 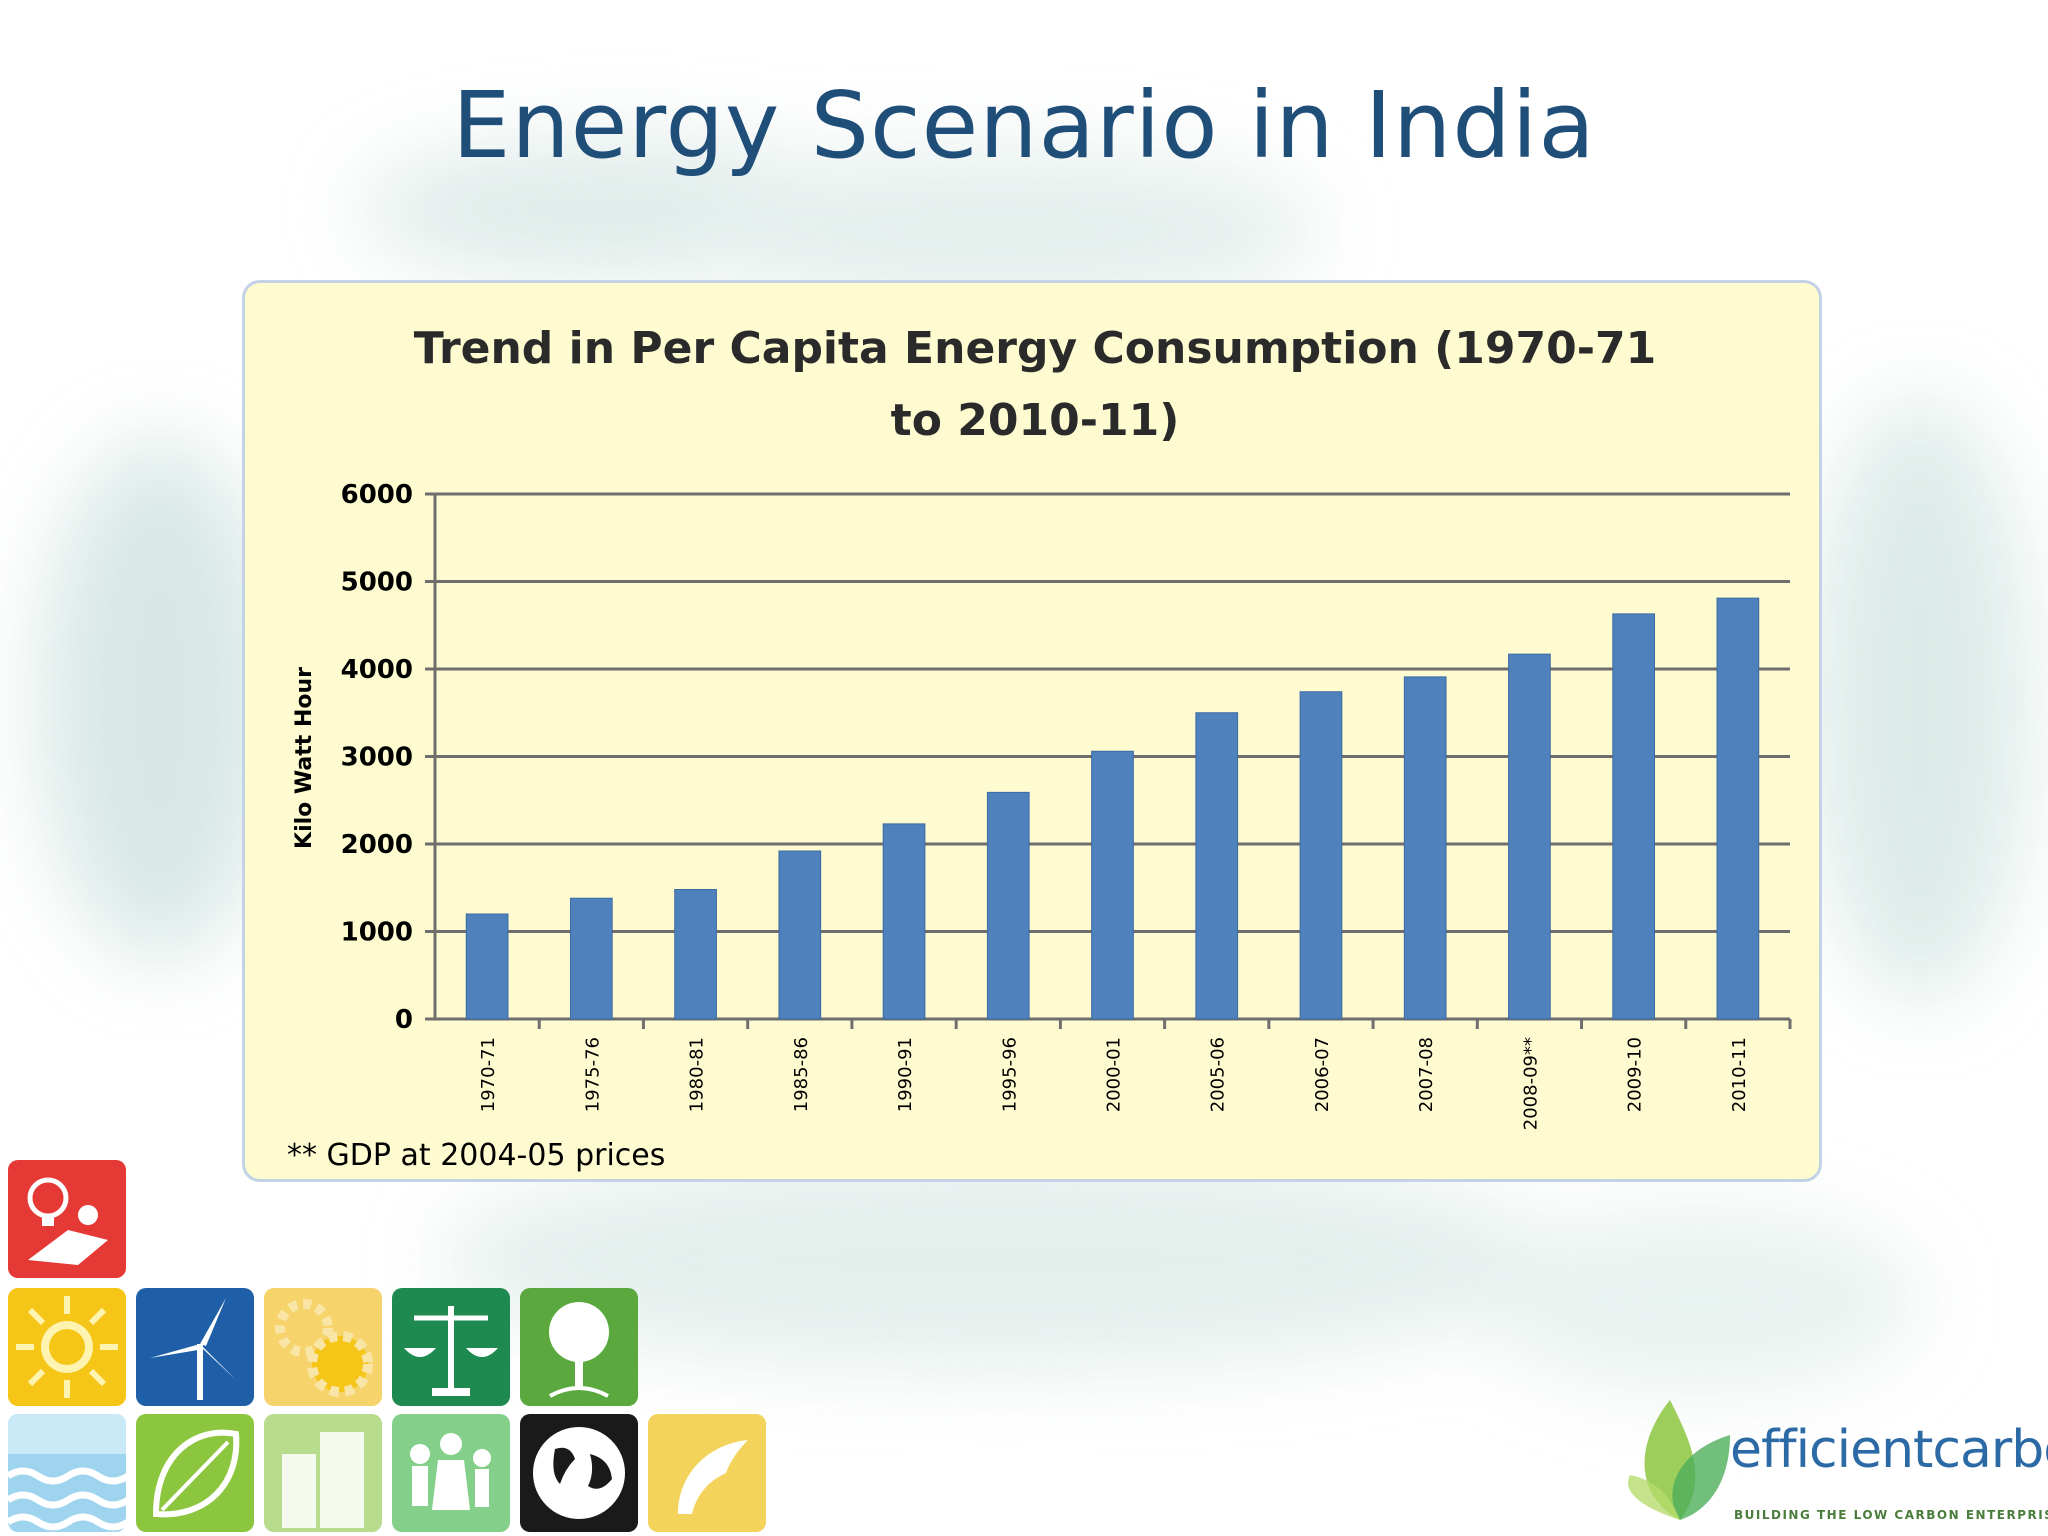 What do you see at coordinates (1530, 1083) in the screenshot?
I see `x-tick-label: 2008-09**` at bounding box center [1530, 1083].